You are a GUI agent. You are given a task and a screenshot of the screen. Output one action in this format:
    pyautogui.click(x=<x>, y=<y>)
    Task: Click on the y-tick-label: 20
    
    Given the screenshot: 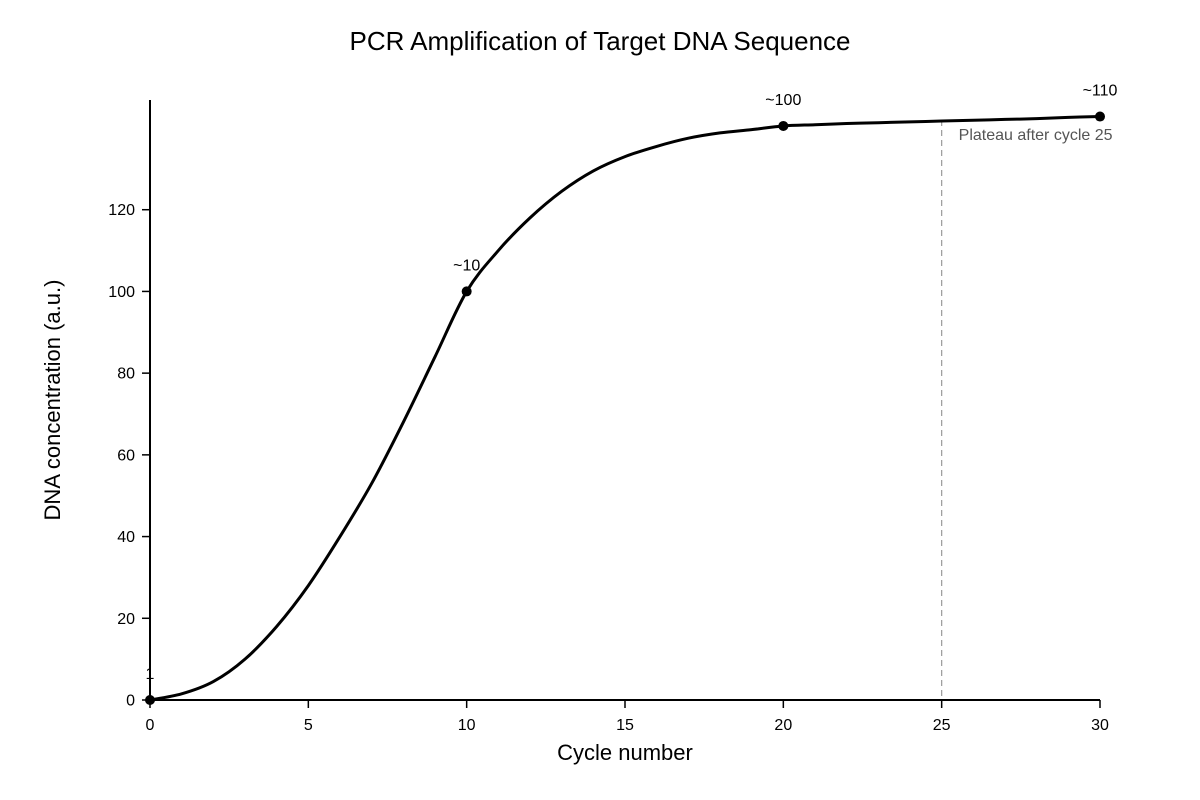 What is the action you would take?
    pyautogui.click(x=126, y=619)
    